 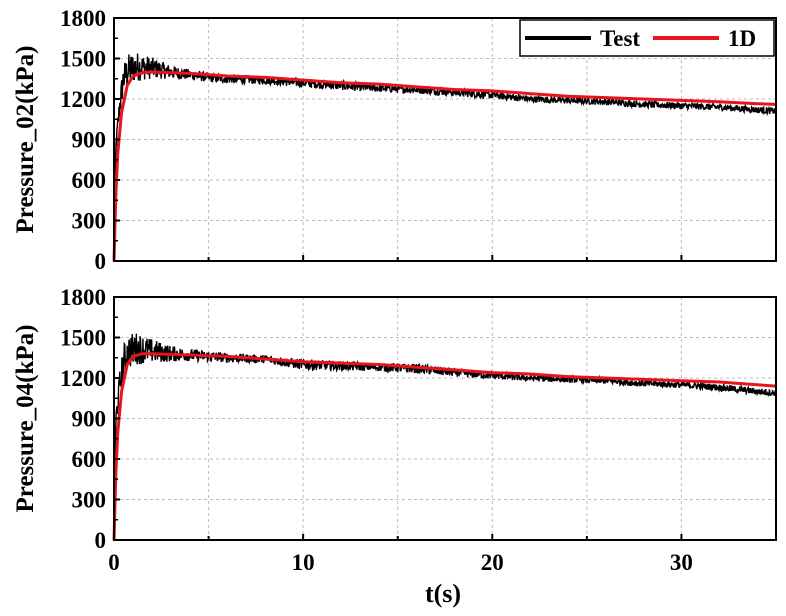 What do you see at coordinates (647, 38) in the screenshot?
I see `legend: Test 1D` at bounding box center [647, 38].